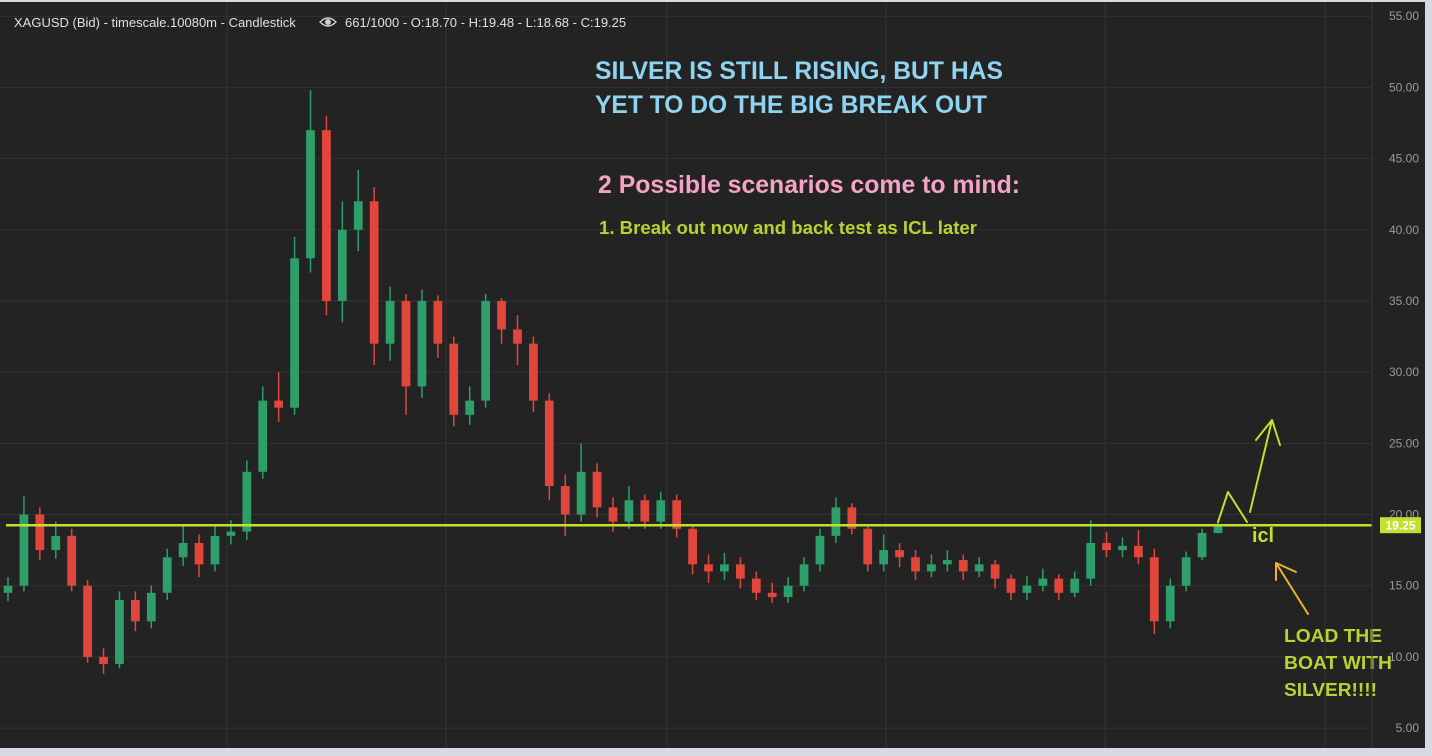  I want to click on y-tick-label: 10.00, so click(1404, 657).